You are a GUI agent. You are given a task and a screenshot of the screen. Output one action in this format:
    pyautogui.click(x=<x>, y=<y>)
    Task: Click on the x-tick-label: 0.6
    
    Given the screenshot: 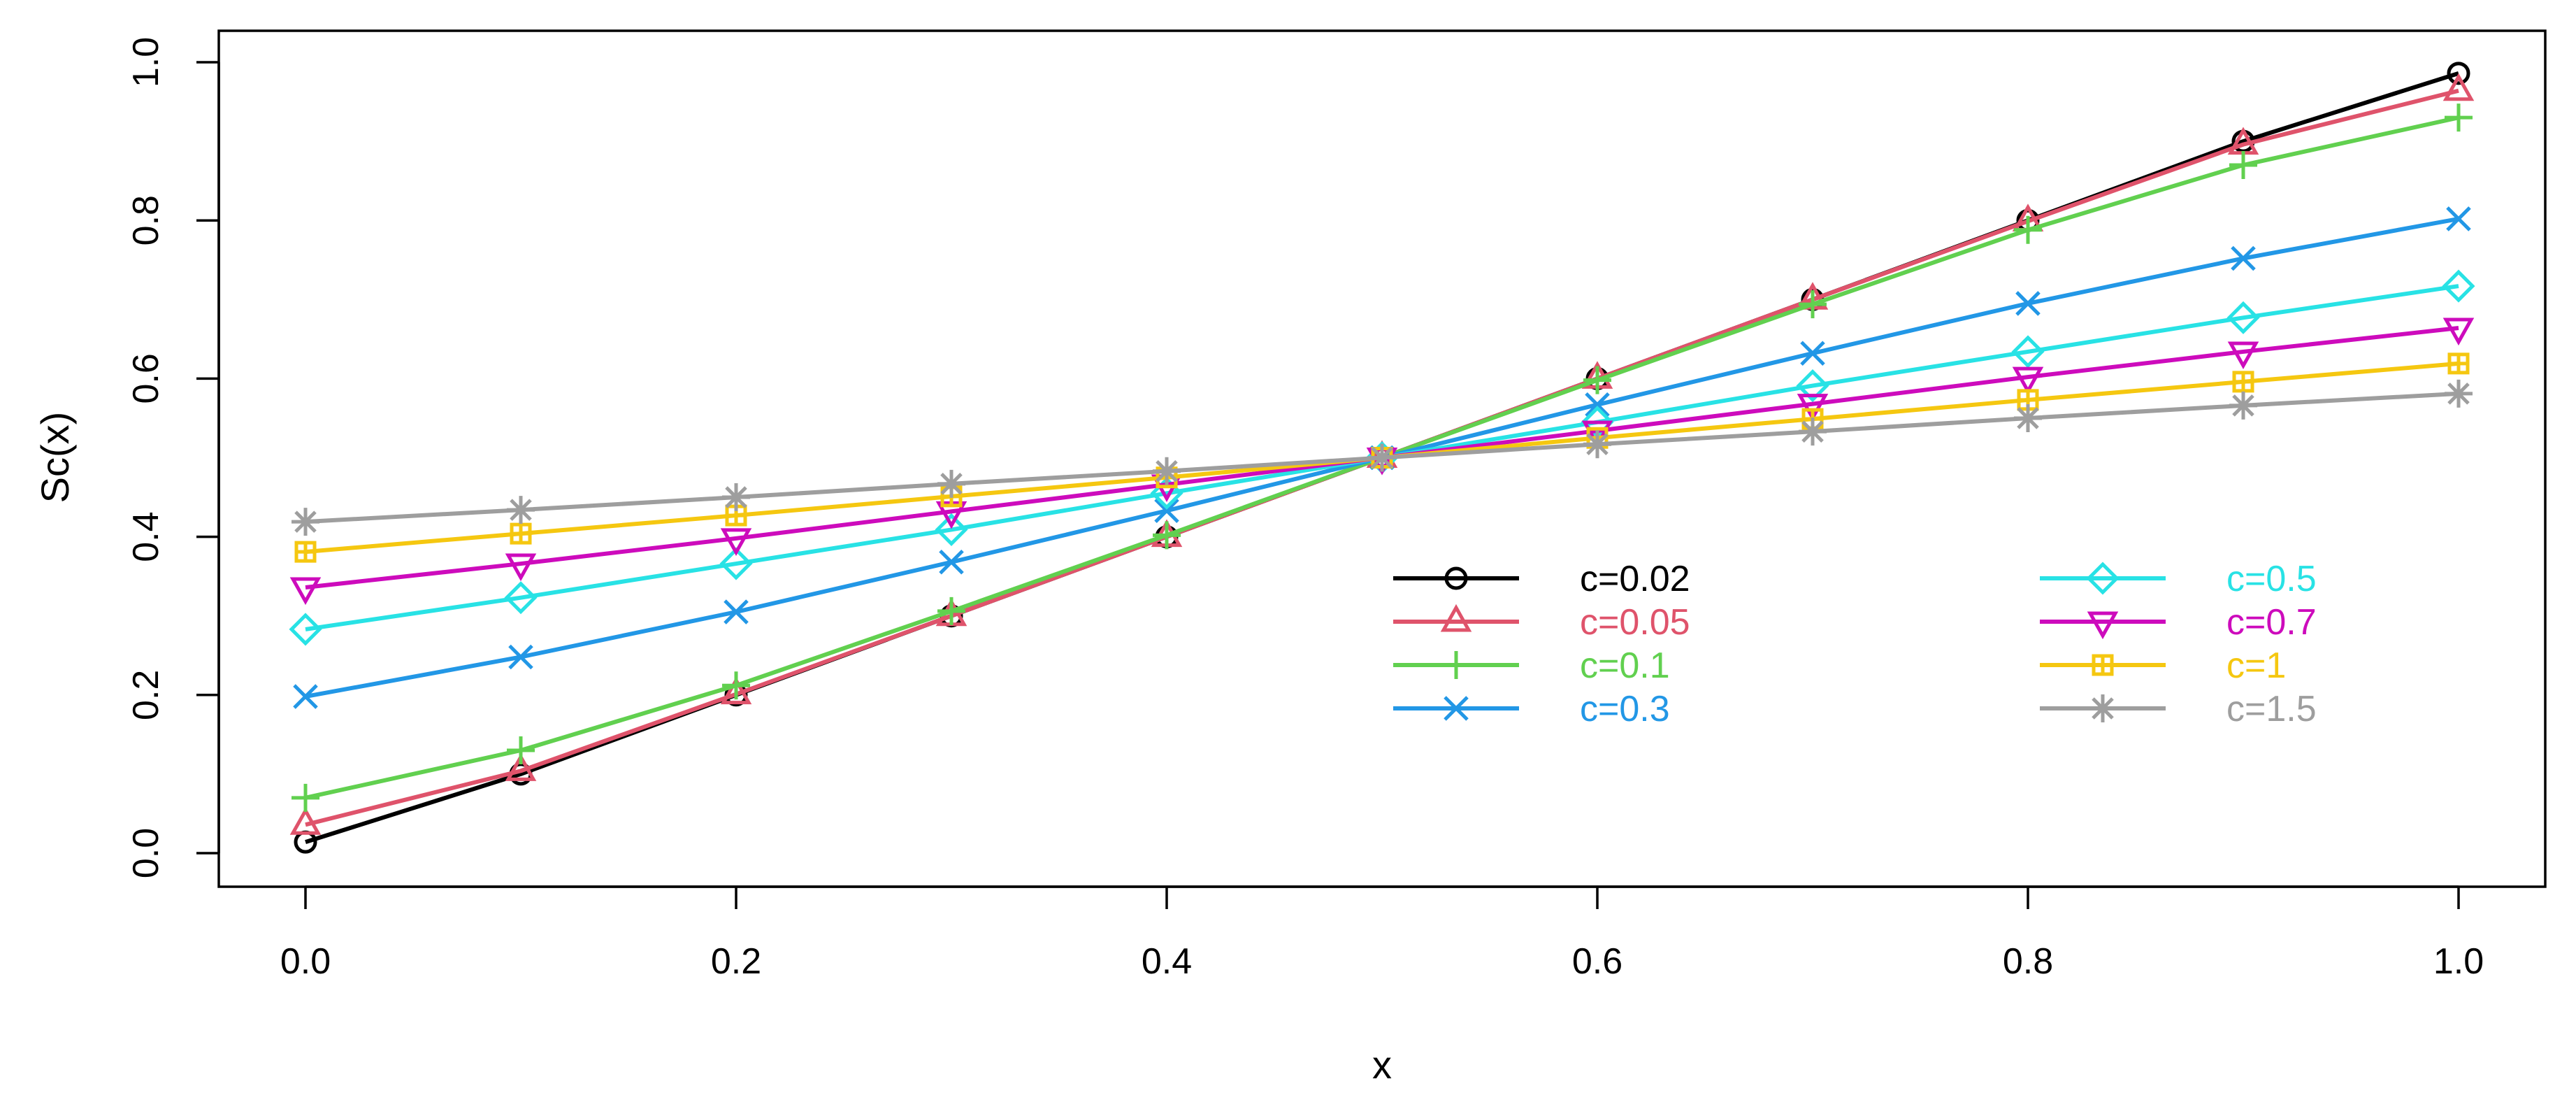 What is the action you would take?
    pyautogui.click(x=1597, y=961)
    